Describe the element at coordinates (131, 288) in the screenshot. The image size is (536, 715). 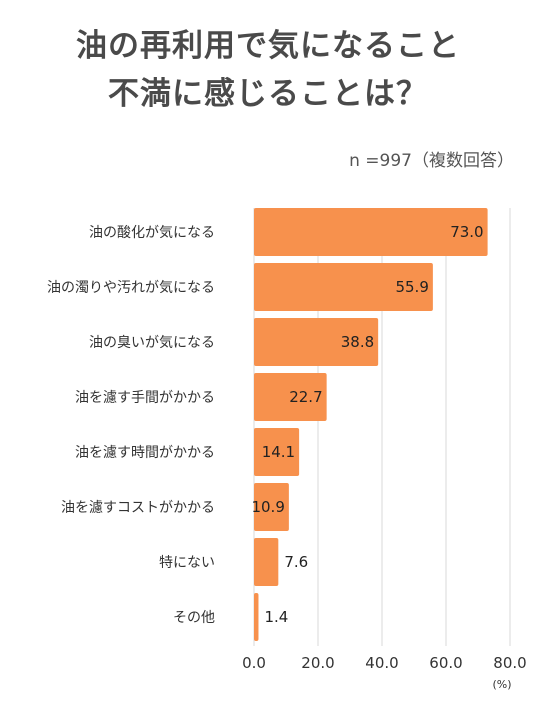
I see `category-label: 油の濁りや汚れが気になる` at that location.